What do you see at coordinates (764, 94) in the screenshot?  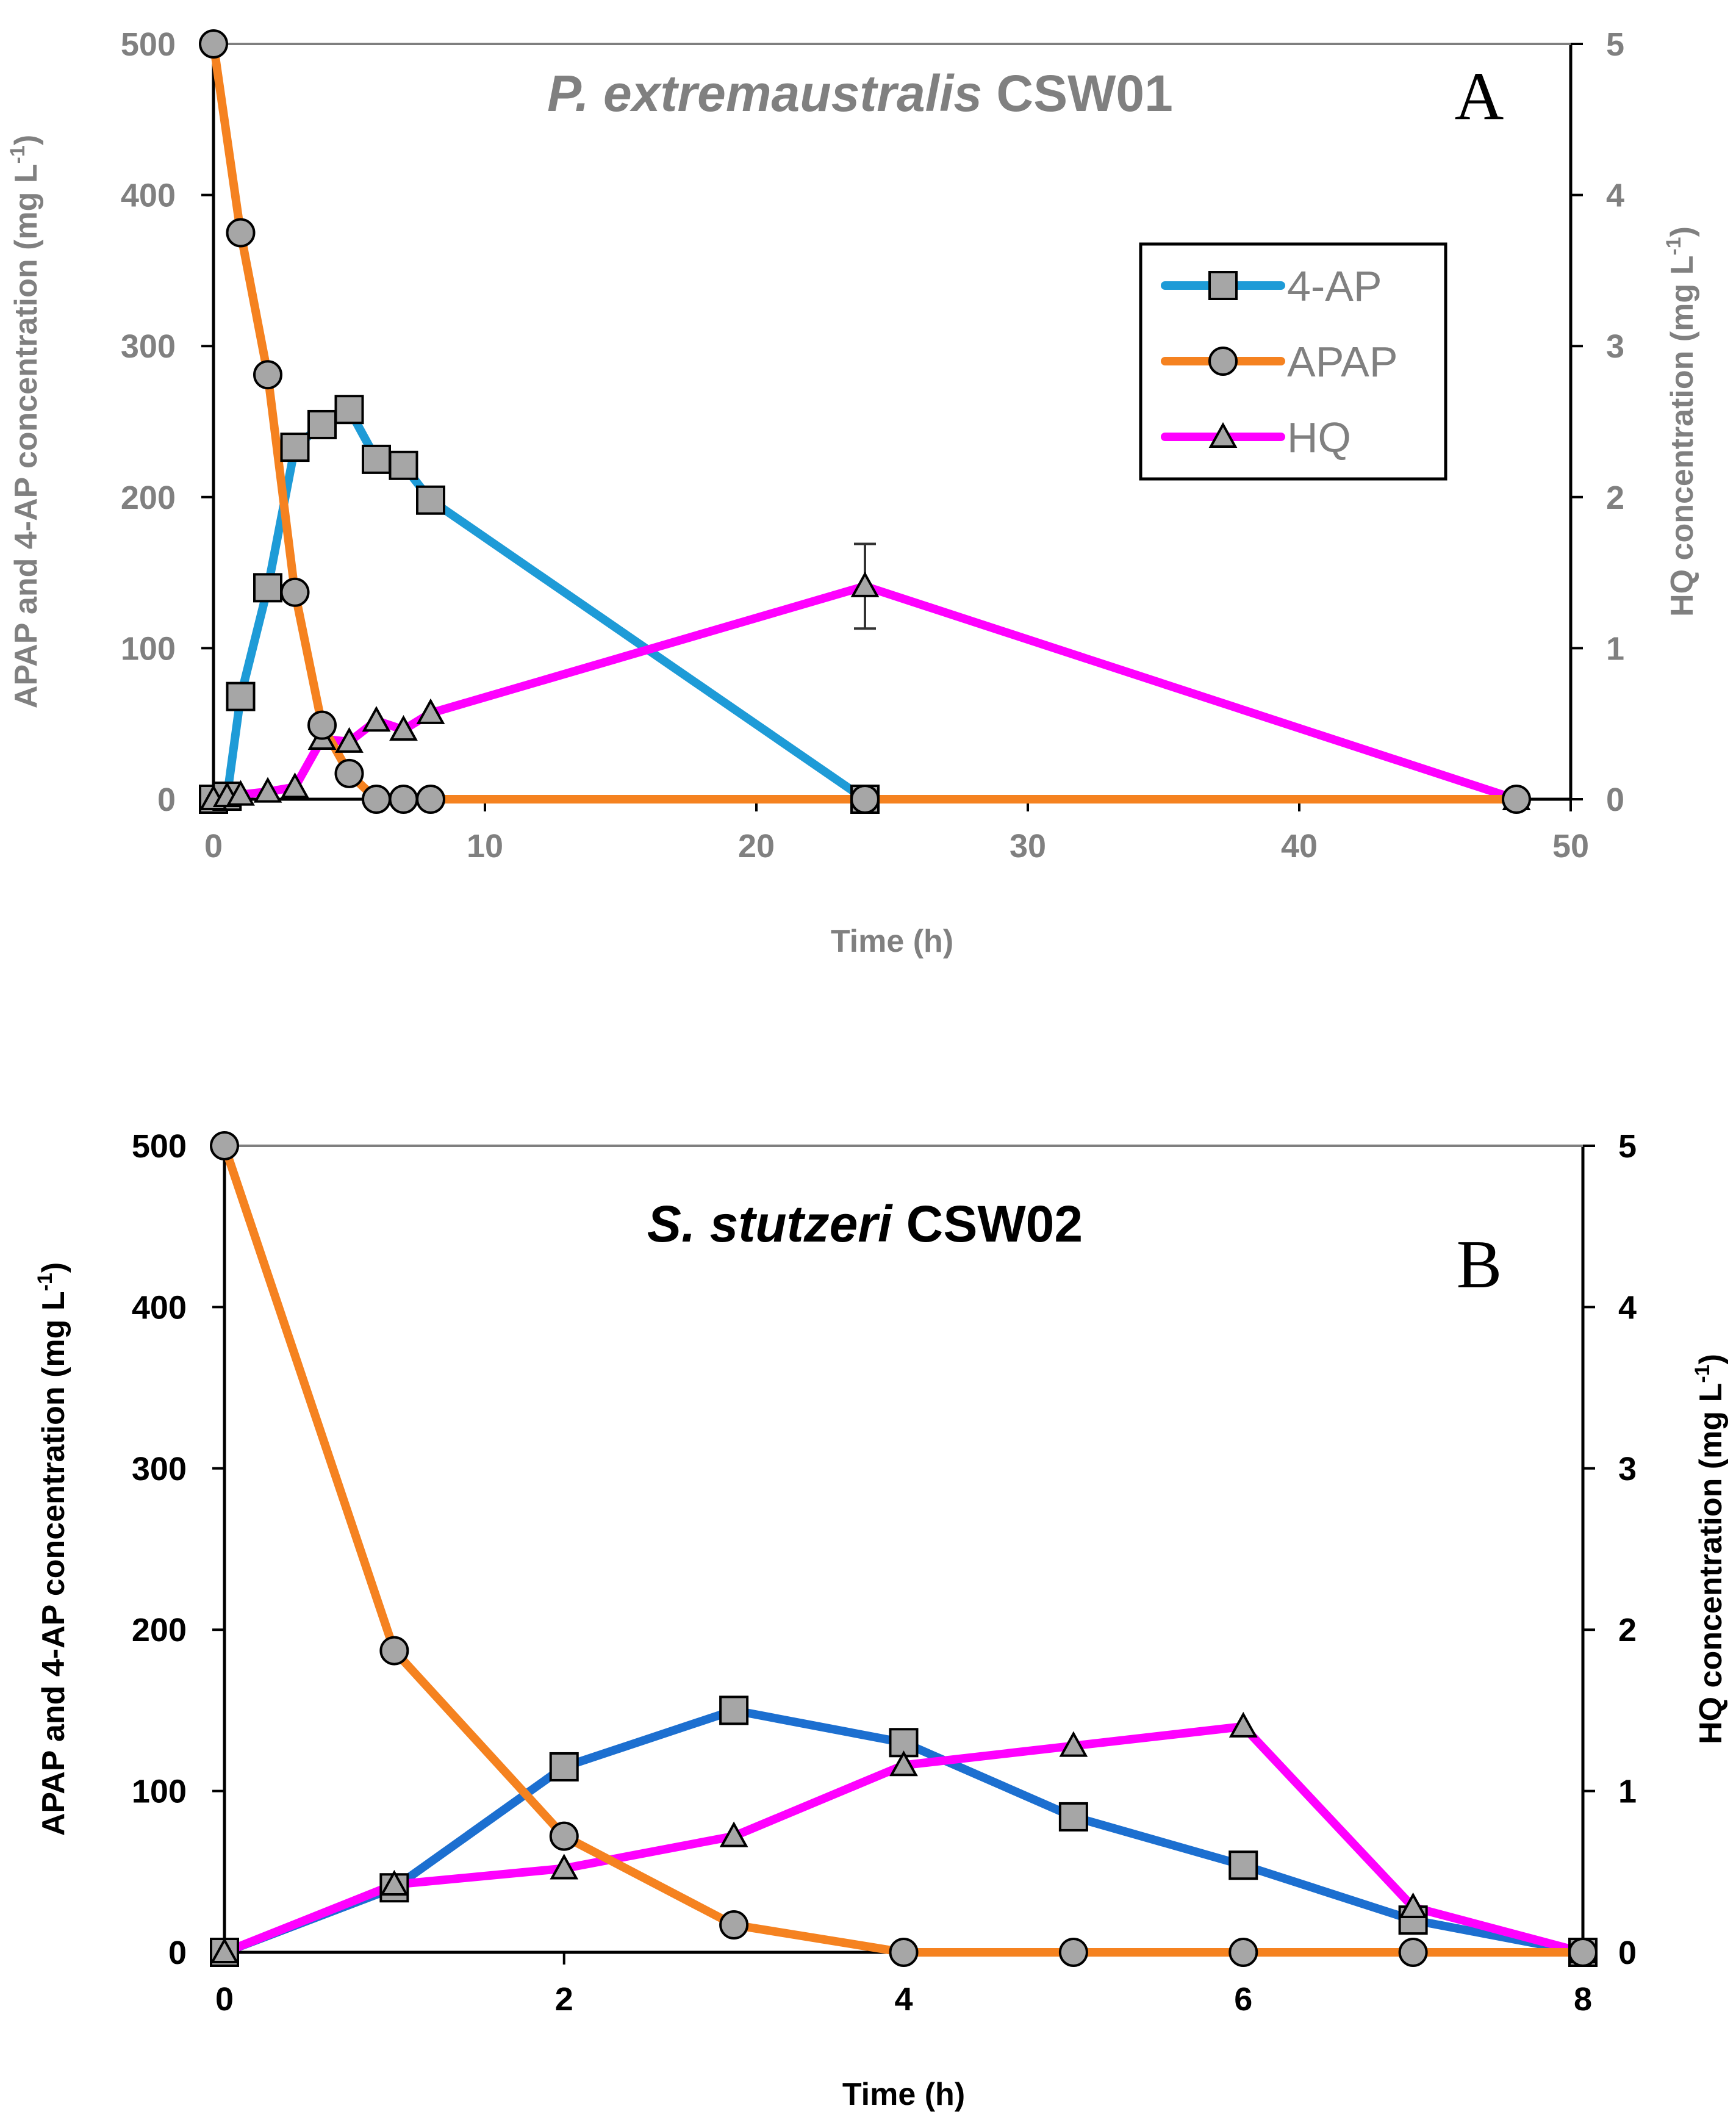 I see `chart-title-italic: P. extremaustralis` at bounding box center [764, 94].